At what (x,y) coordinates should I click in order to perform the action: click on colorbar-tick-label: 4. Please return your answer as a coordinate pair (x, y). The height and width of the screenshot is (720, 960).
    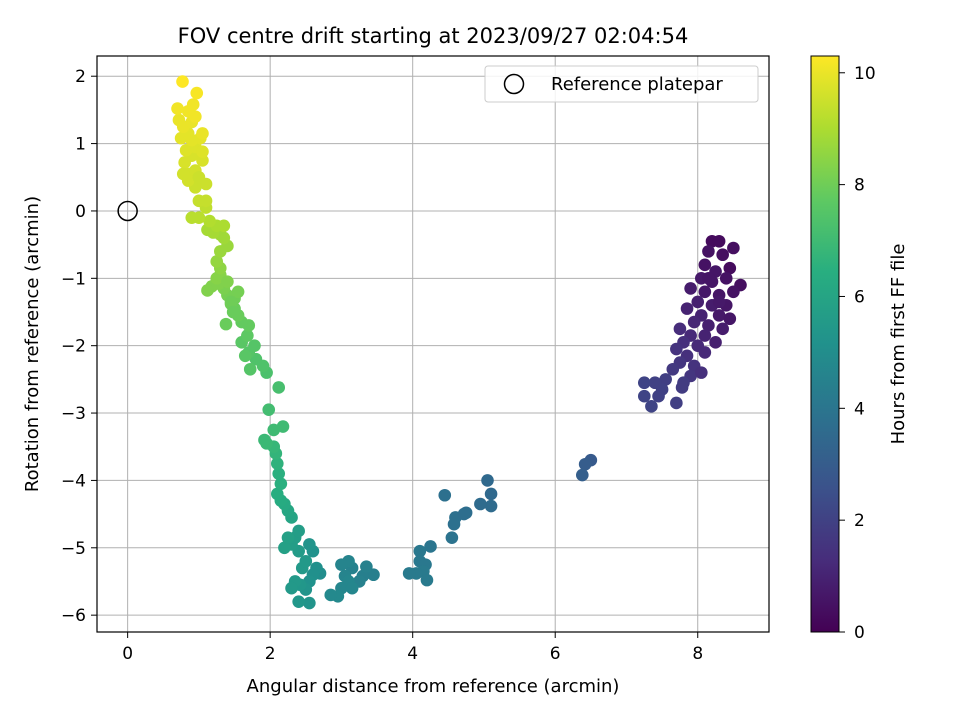
    Looking at the image, I should click on (859, 409).